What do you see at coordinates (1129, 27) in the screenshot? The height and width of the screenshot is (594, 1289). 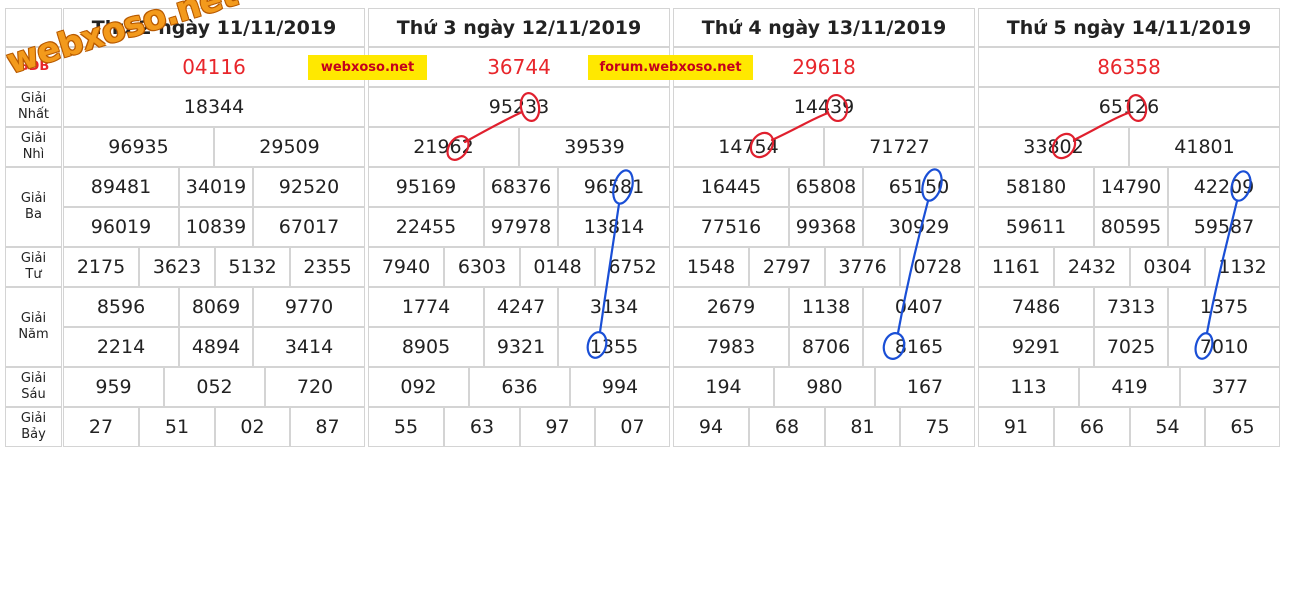 I see `day-header: Thứ 5 ngày 14/11/2019` at bounding box center [1129, 27].